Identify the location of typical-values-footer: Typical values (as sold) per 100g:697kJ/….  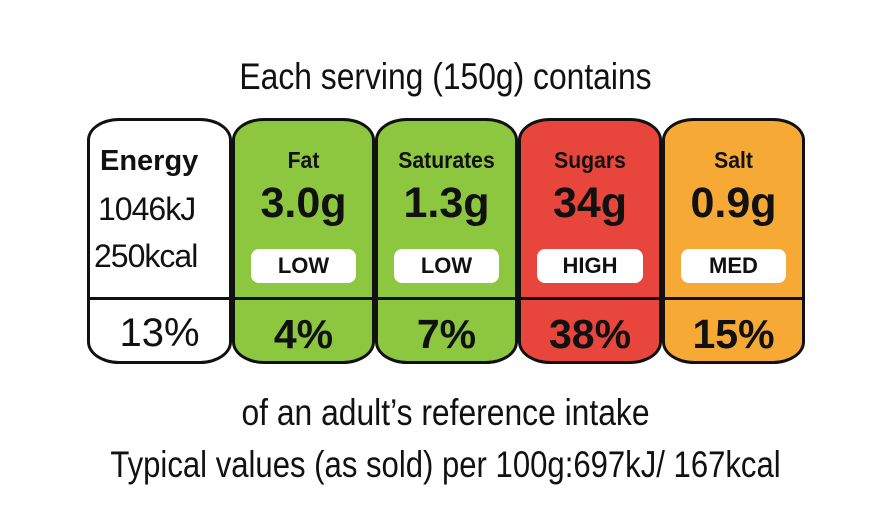
(445, 464).